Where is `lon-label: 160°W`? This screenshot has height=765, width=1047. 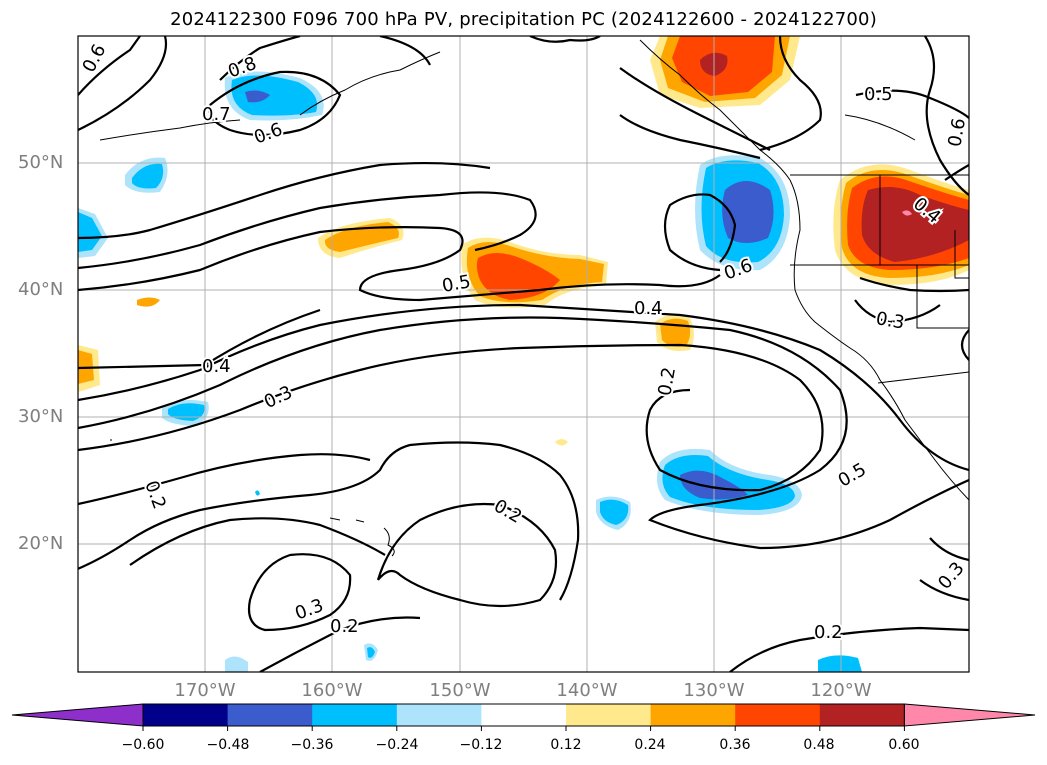 lon-label: 160°W is located at coordinates (332, 690).